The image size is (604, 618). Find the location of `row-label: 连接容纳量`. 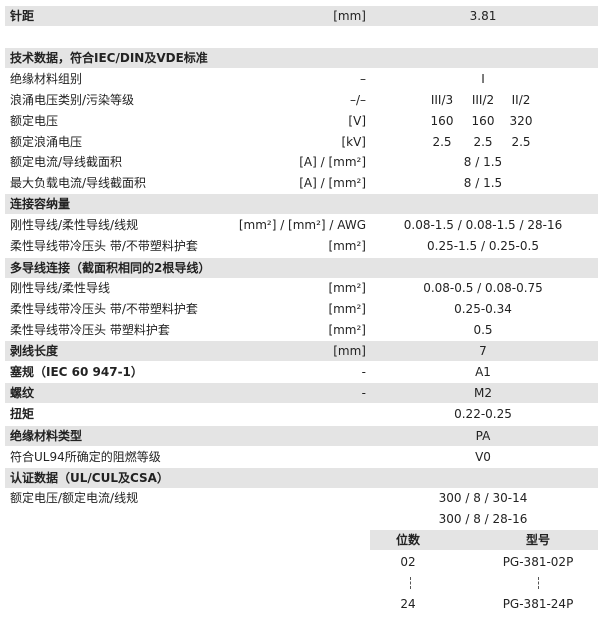

row-label: 连接容纳量 is located at coordinates (40, 204).